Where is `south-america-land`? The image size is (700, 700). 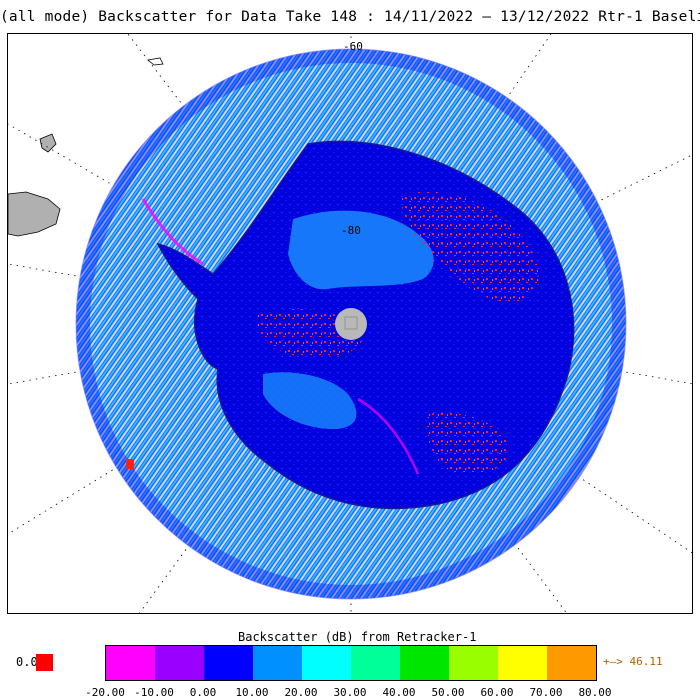 south-america-land is located at coordinates (34, 214).